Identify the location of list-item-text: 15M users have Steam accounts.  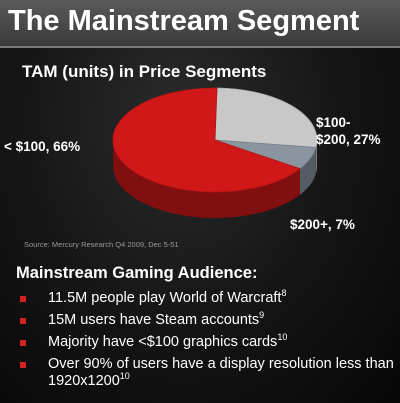
(154, 320).